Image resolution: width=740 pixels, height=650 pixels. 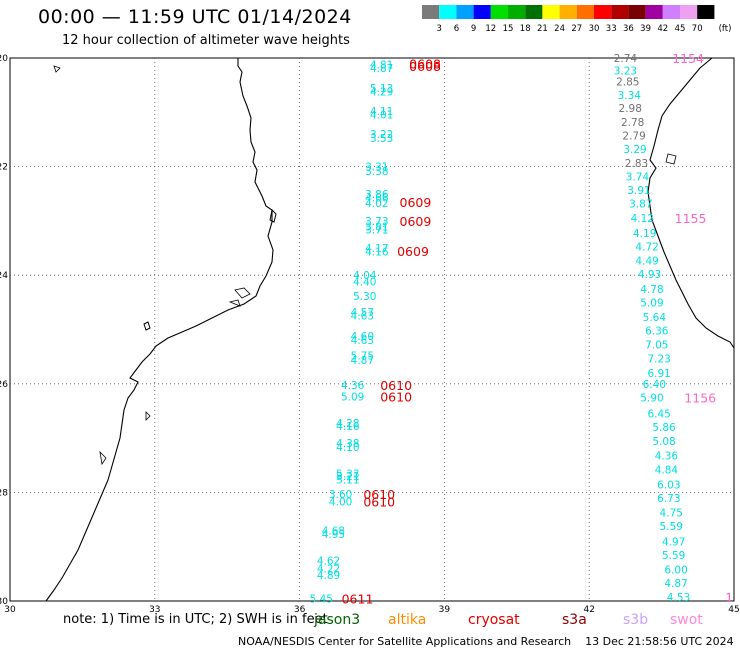 What do you see at coordinates (328, 569) in the screenshot?
I see `wave-height-label: 4.22` at bounding box center [328, 569].